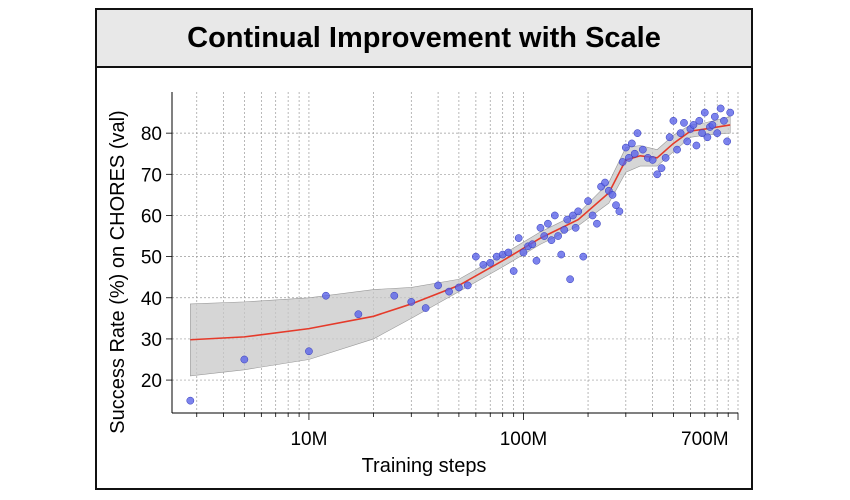 This screenshot has height=500, width=850. Describe the element at coordinates (118, 271) in the screenshot. I see `y-axis-label: Success Rate (%) on CHORES (val)` at that location.